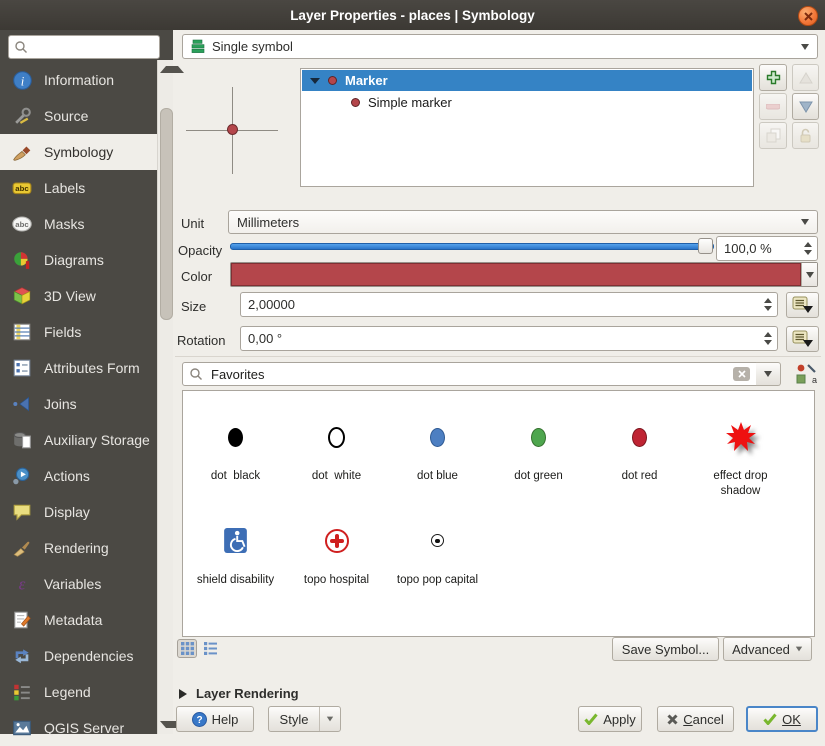 This screenshot has height=746, width=825. Describe the element at coordinates (802, 305) in the screenshot. I see `size-data-defined-button` at that location.